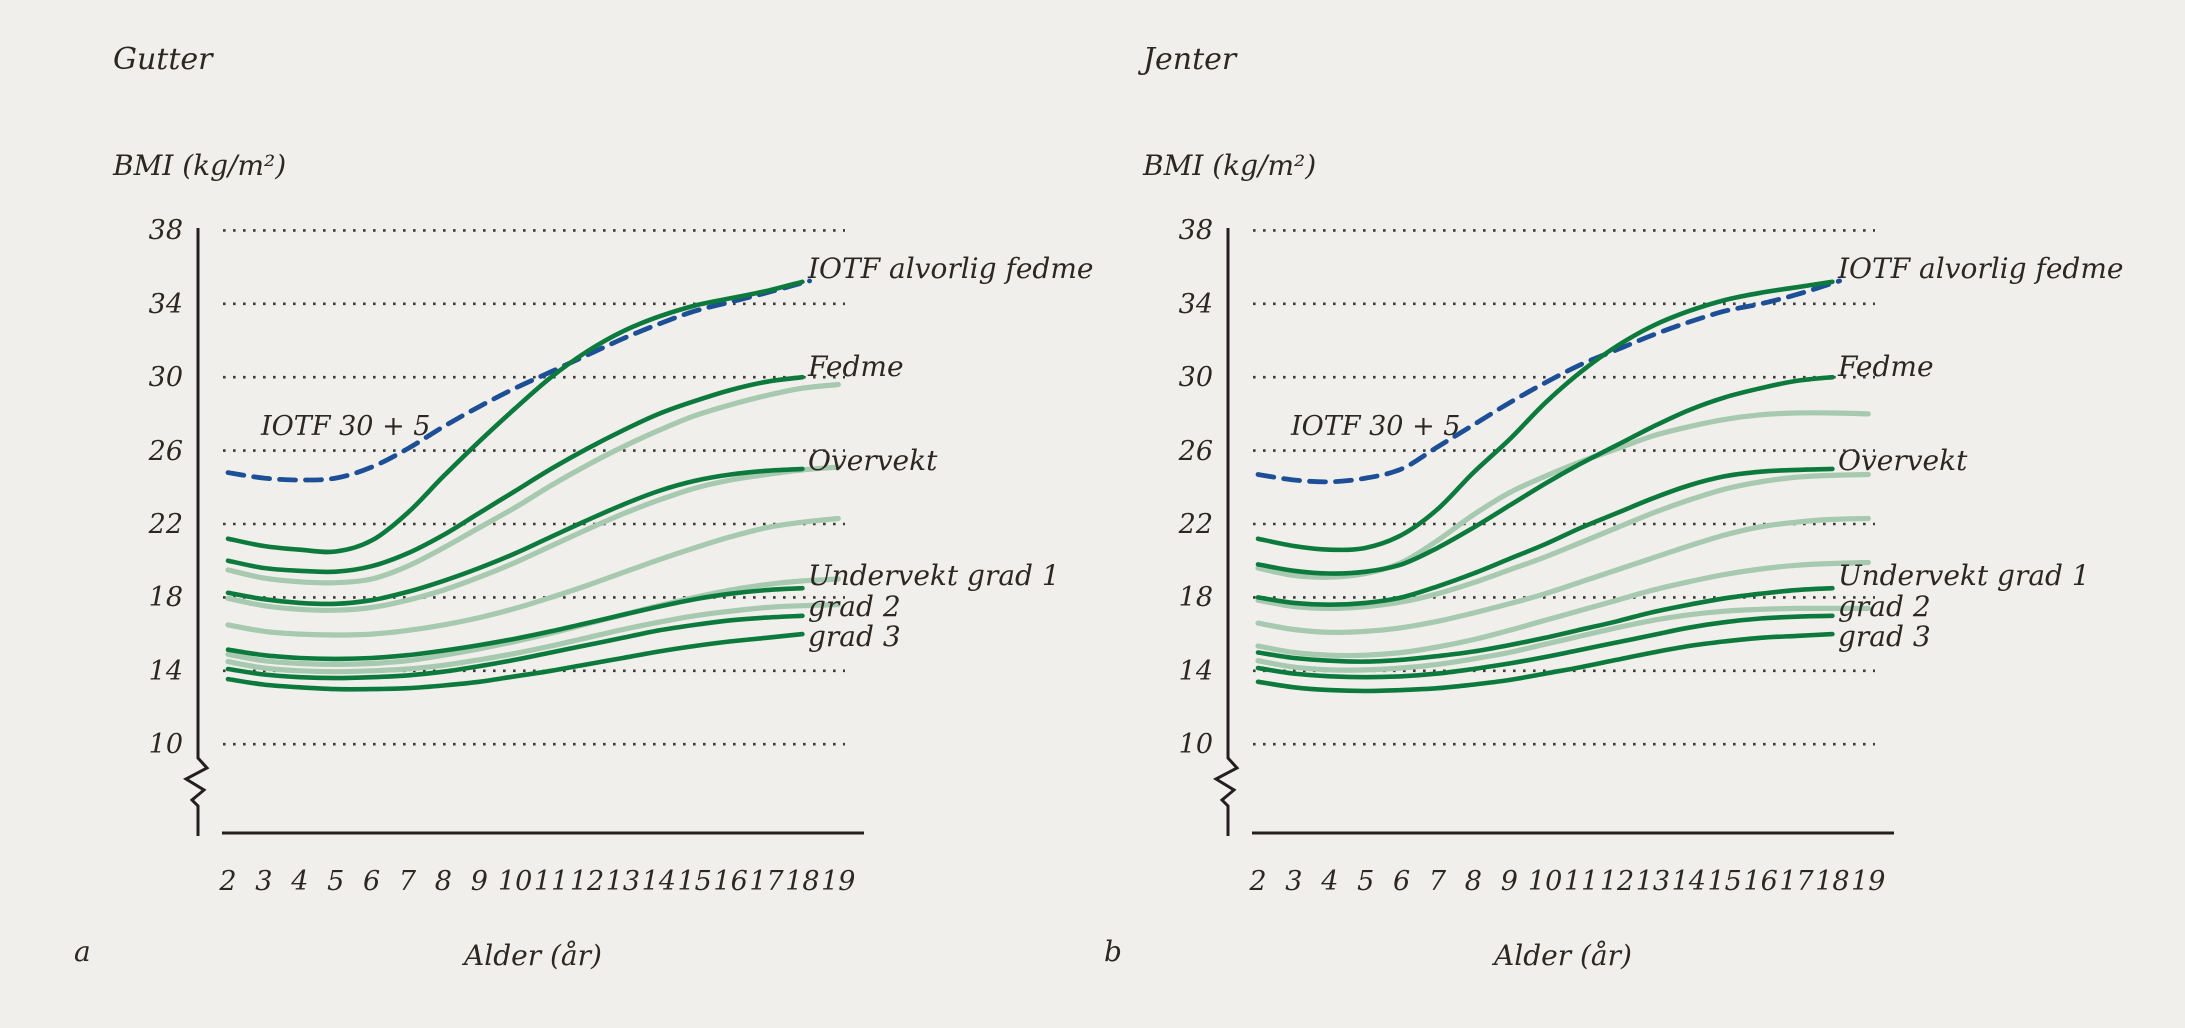  What do you see at coordinates (951, 268) in the screenshot?
I see `panel-a-label-iotf-alvorlig-fedme: IOTF alvorlig fedme` at bounding box center [951, 268].